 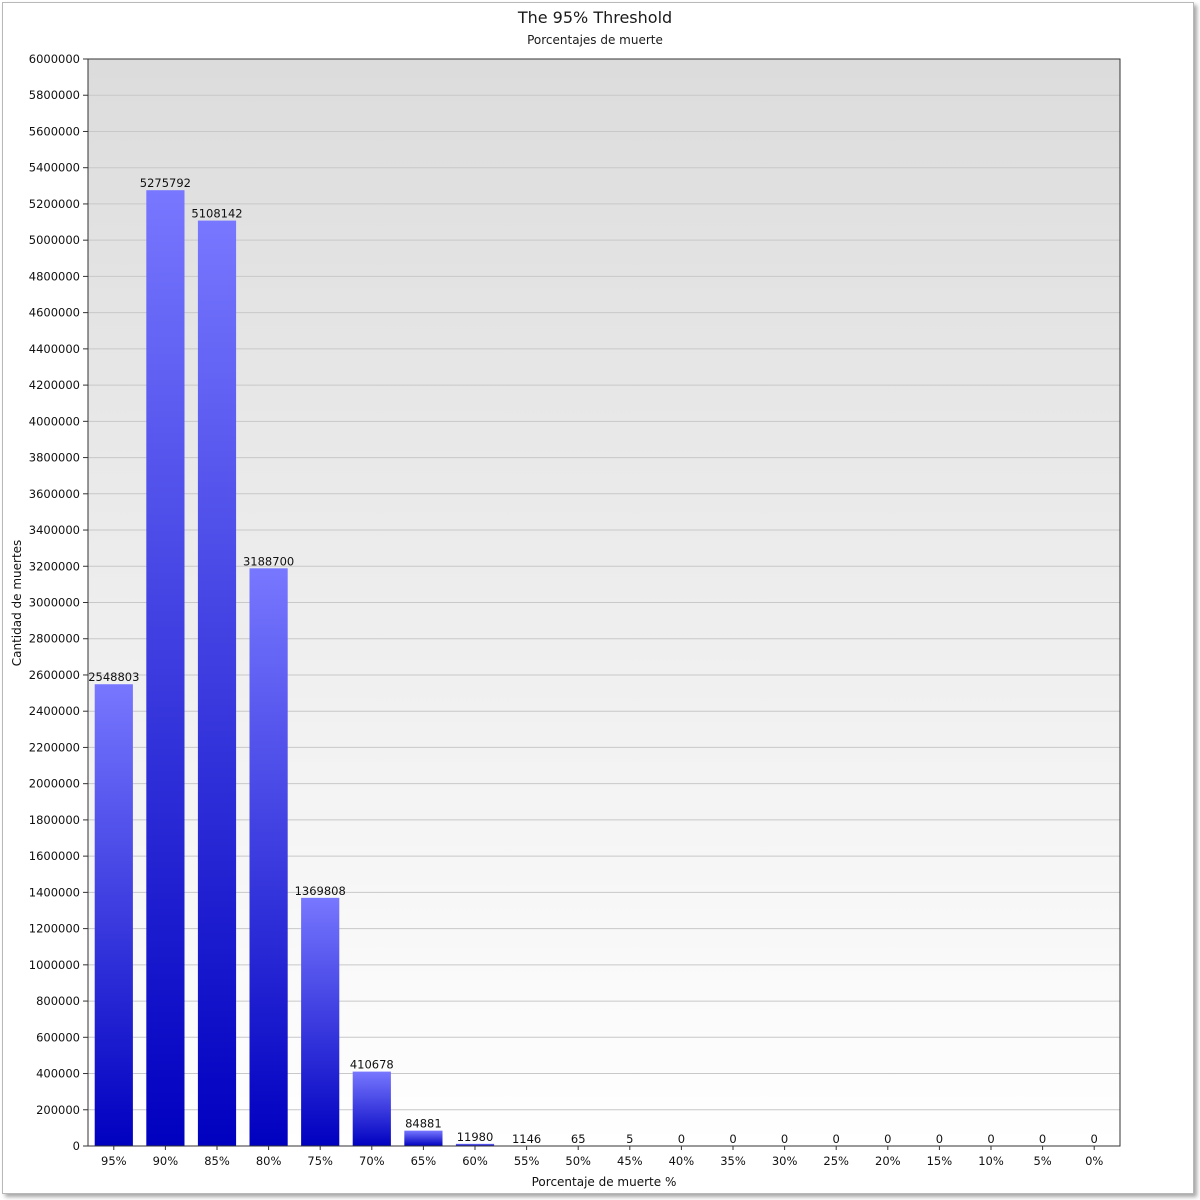 I want to click on y-tick-label: 4400000, so click(x=54, y=349).